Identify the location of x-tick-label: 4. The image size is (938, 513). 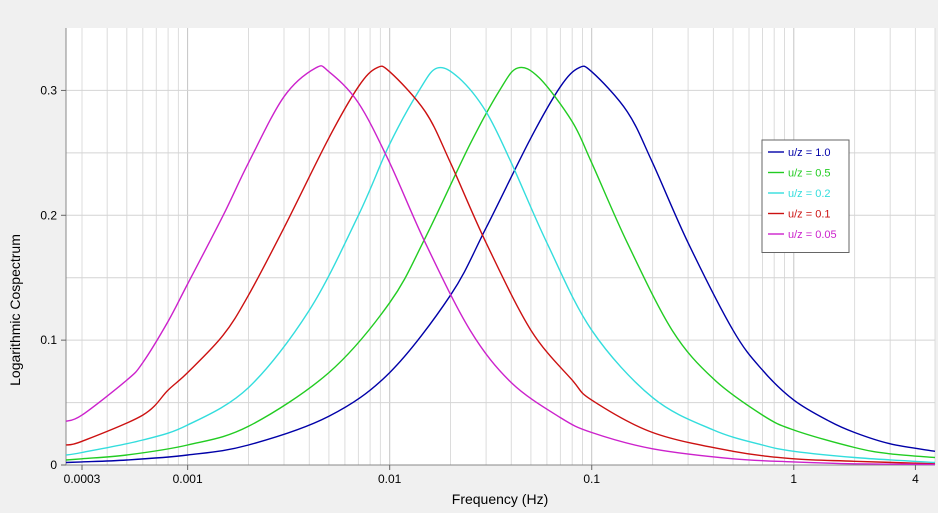
(915, 479).